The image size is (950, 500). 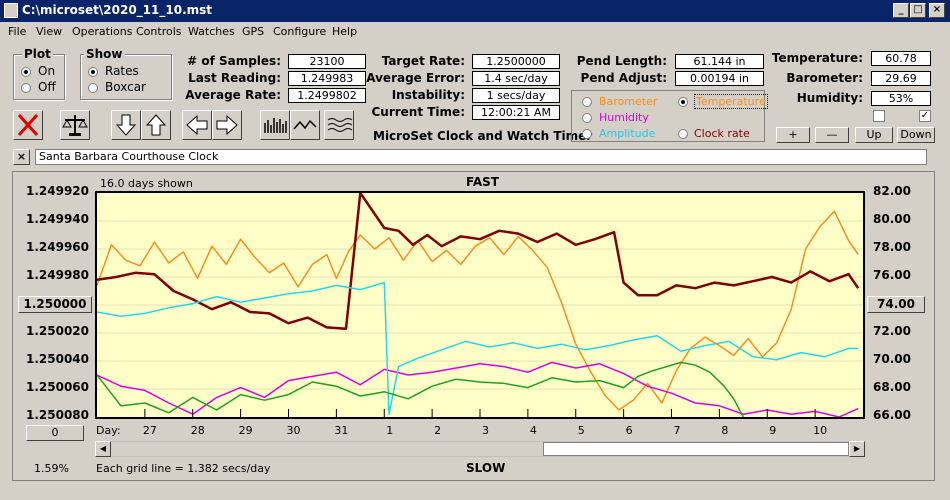 I want to click on plot-on-radio, so click(x=26, y=72).